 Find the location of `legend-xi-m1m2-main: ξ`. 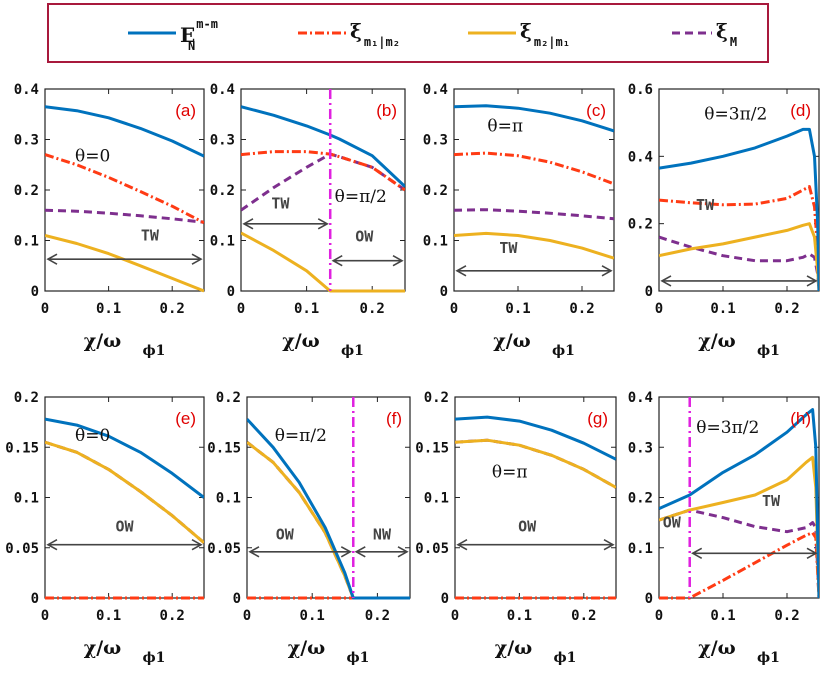

legend-xi-m1m2-main: ξ is located at coordinates (356, 31).